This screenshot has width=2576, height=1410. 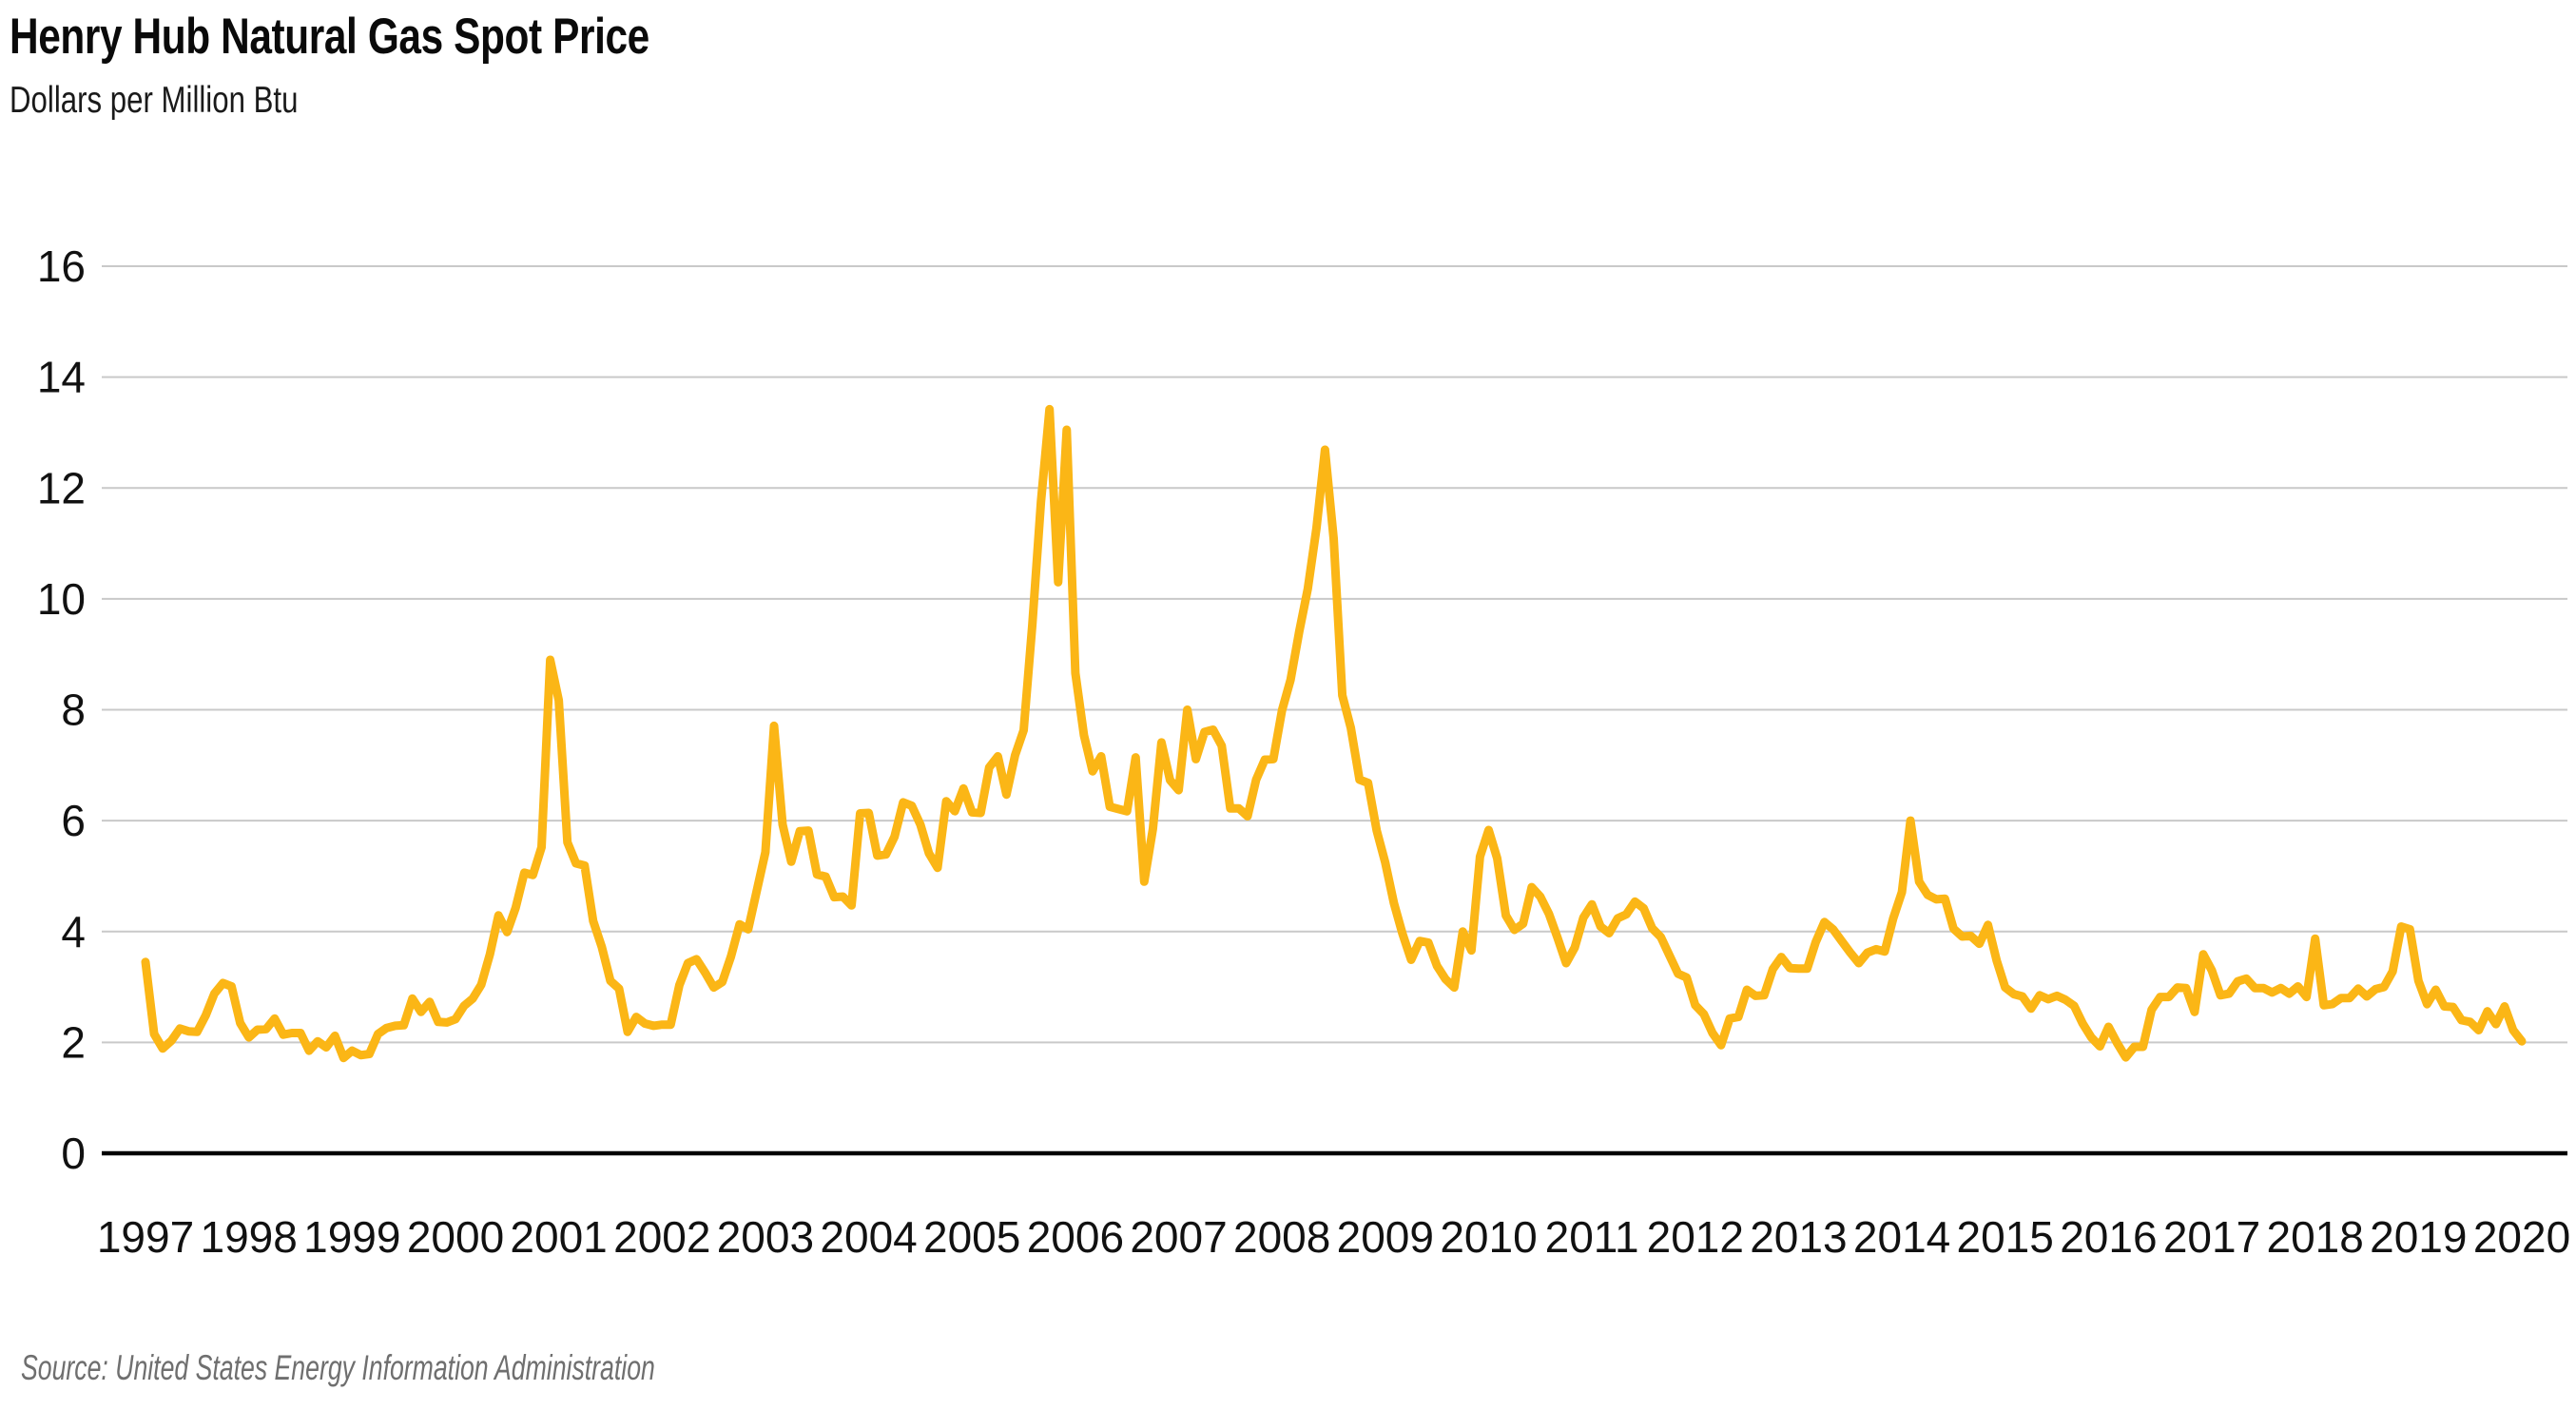 I want to click on y-tick-label-16: 16, so click(x=61, y=266).